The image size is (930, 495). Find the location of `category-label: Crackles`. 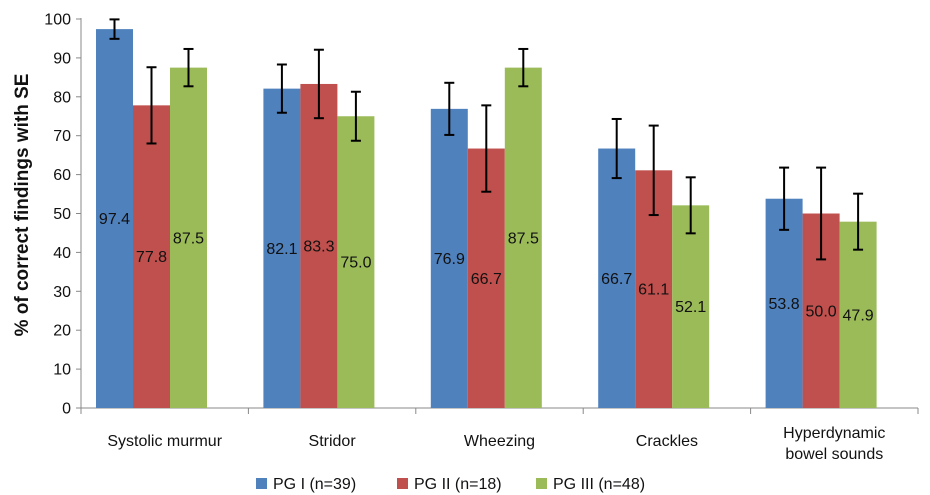

category-label: Crackles is located at coordinates (667, 441).